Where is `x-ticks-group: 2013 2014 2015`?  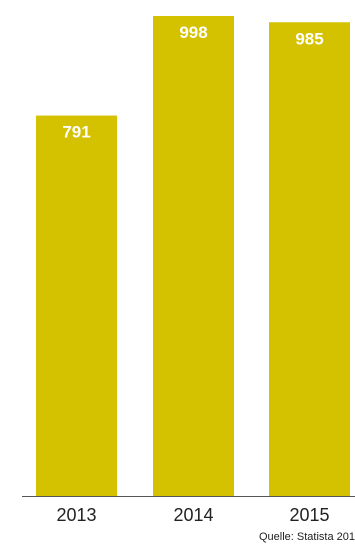
x-ticks-group: 2013 2014 2015 is located at coordinates (192, 515).